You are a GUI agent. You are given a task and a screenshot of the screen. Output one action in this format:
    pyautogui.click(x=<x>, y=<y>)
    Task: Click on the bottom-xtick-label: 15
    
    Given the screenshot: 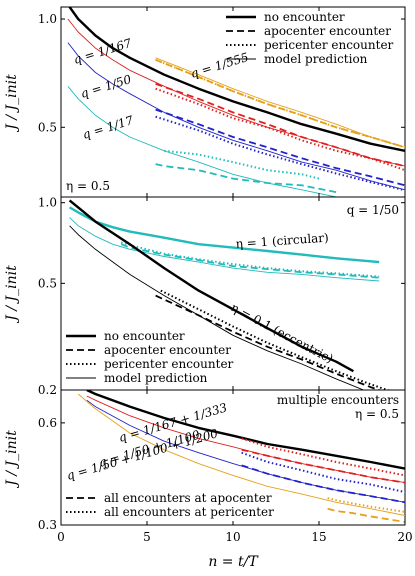 What is the action you would take?
    pyautogui.click(x=318, y=537)
    